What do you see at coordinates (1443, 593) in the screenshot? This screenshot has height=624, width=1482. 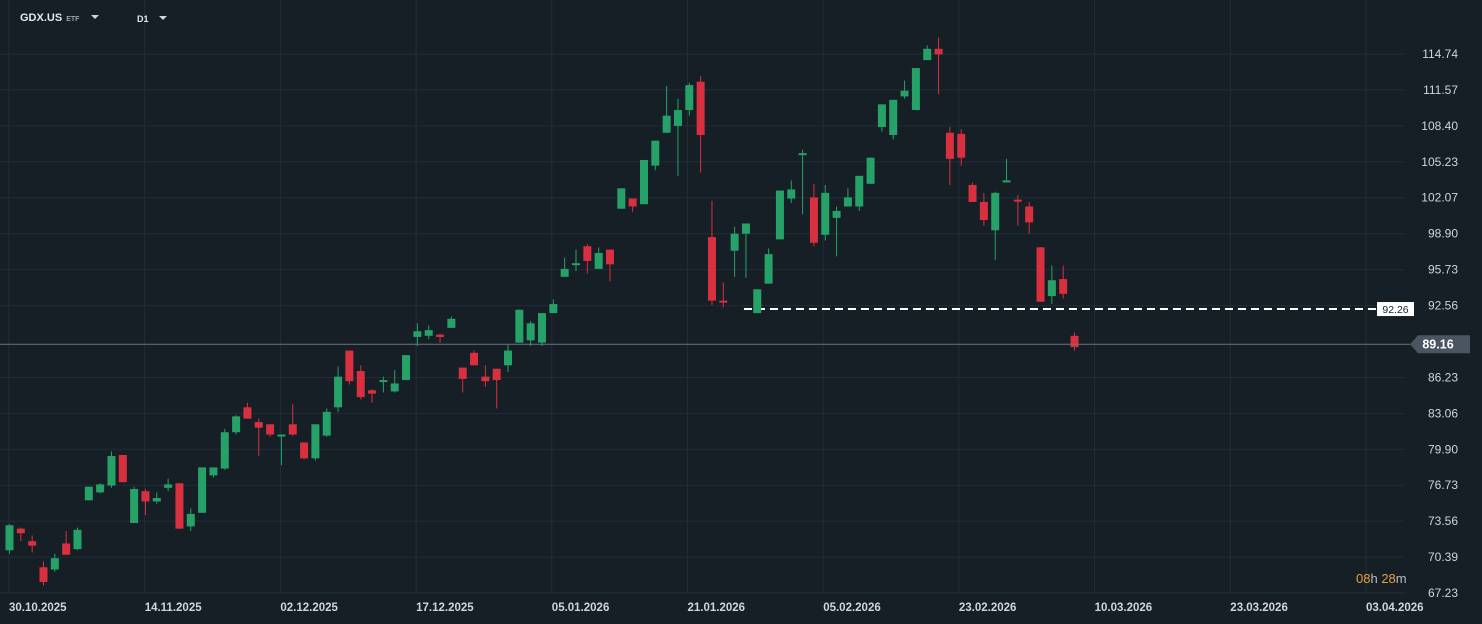 I see `y-tick-label: 67.23` at bounding box center [1443, 593].